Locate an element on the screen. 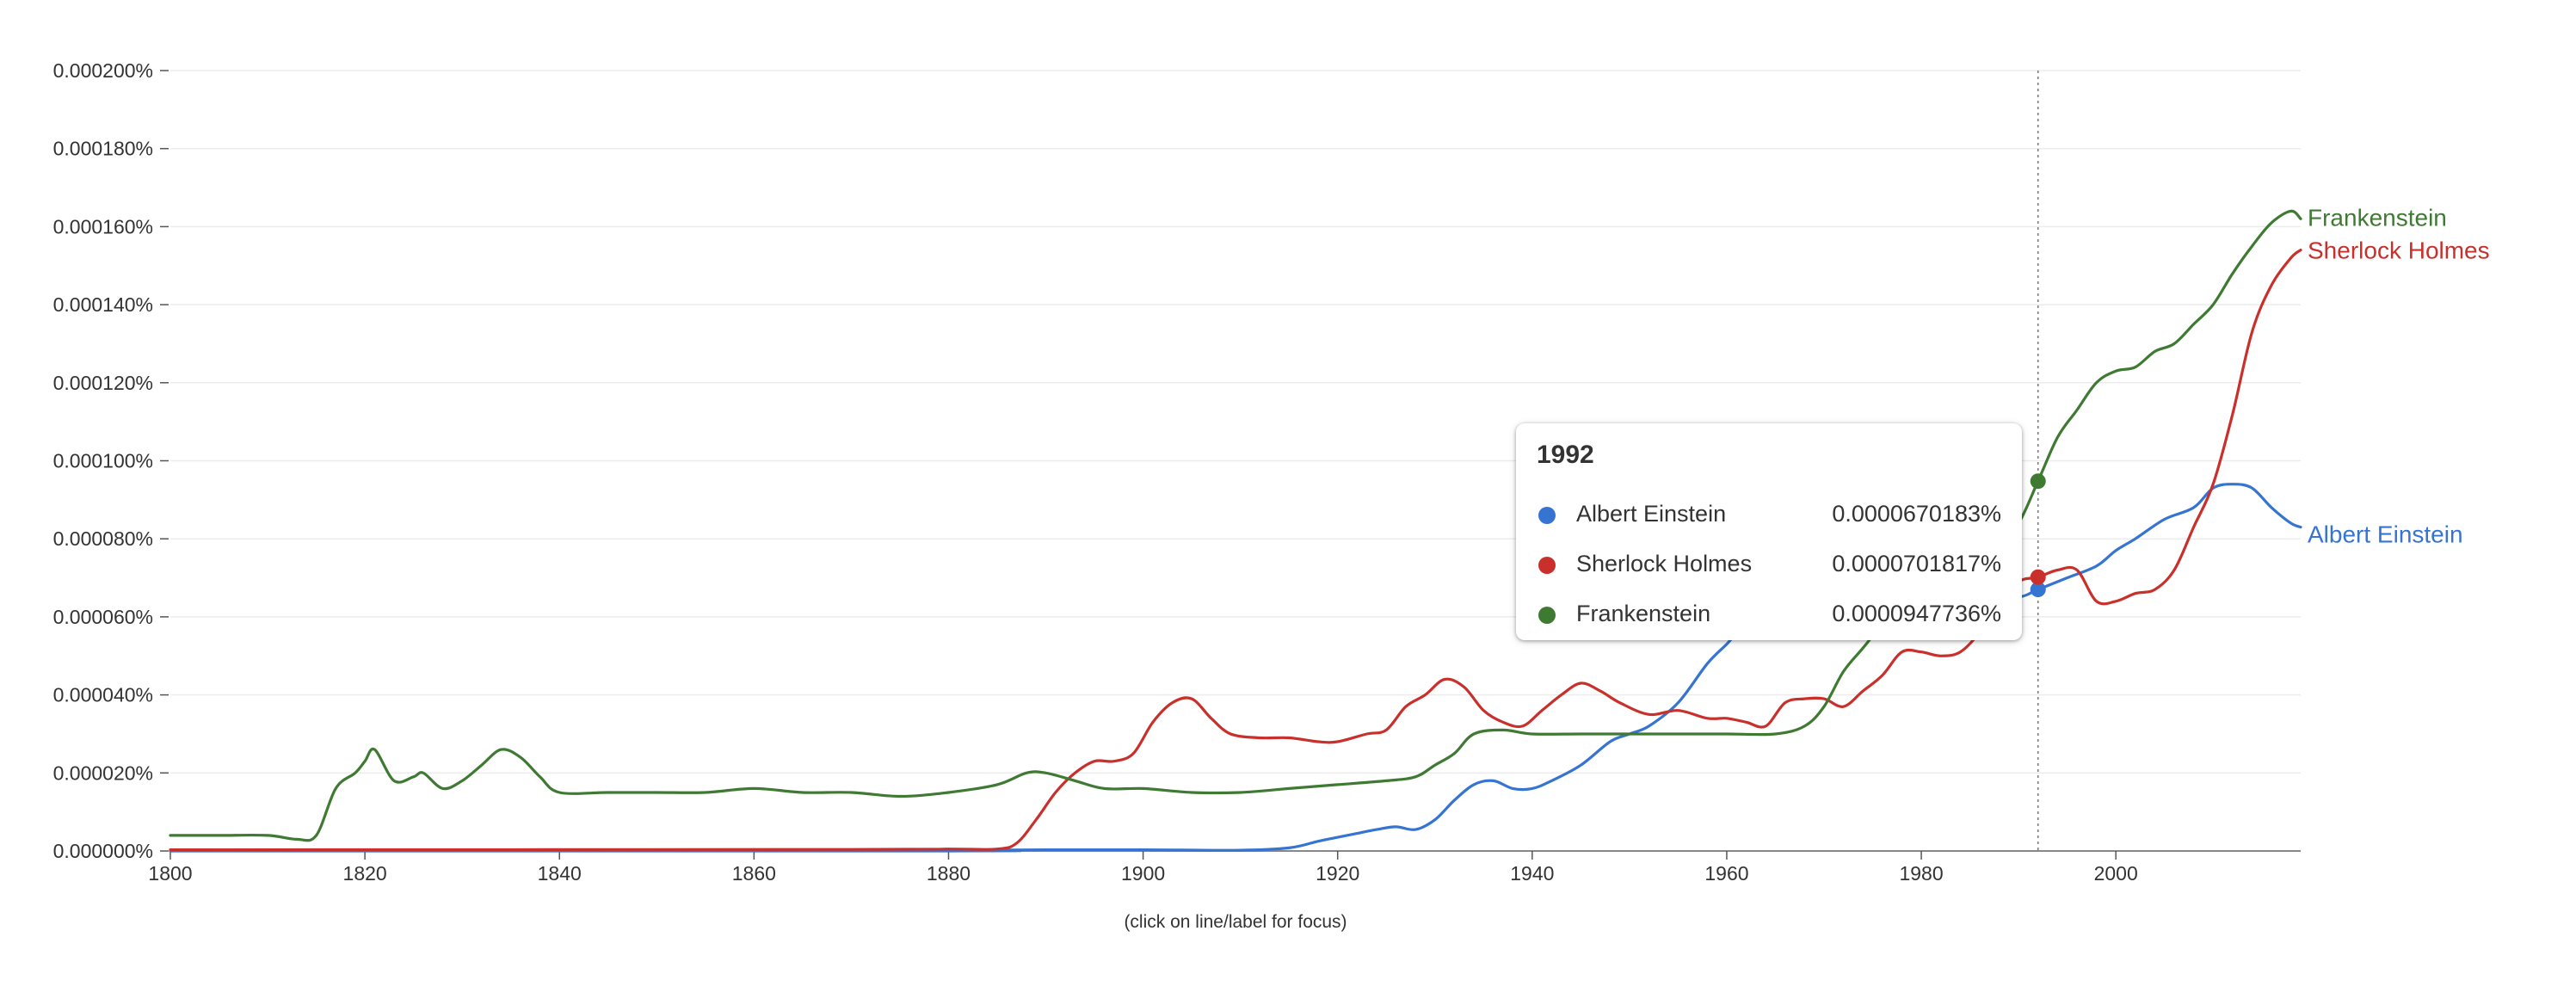 Image resolution: width=2576 pixels, height=1005 pixels. y-tick-label: 0.000180% is located at coordinates (103, 149).